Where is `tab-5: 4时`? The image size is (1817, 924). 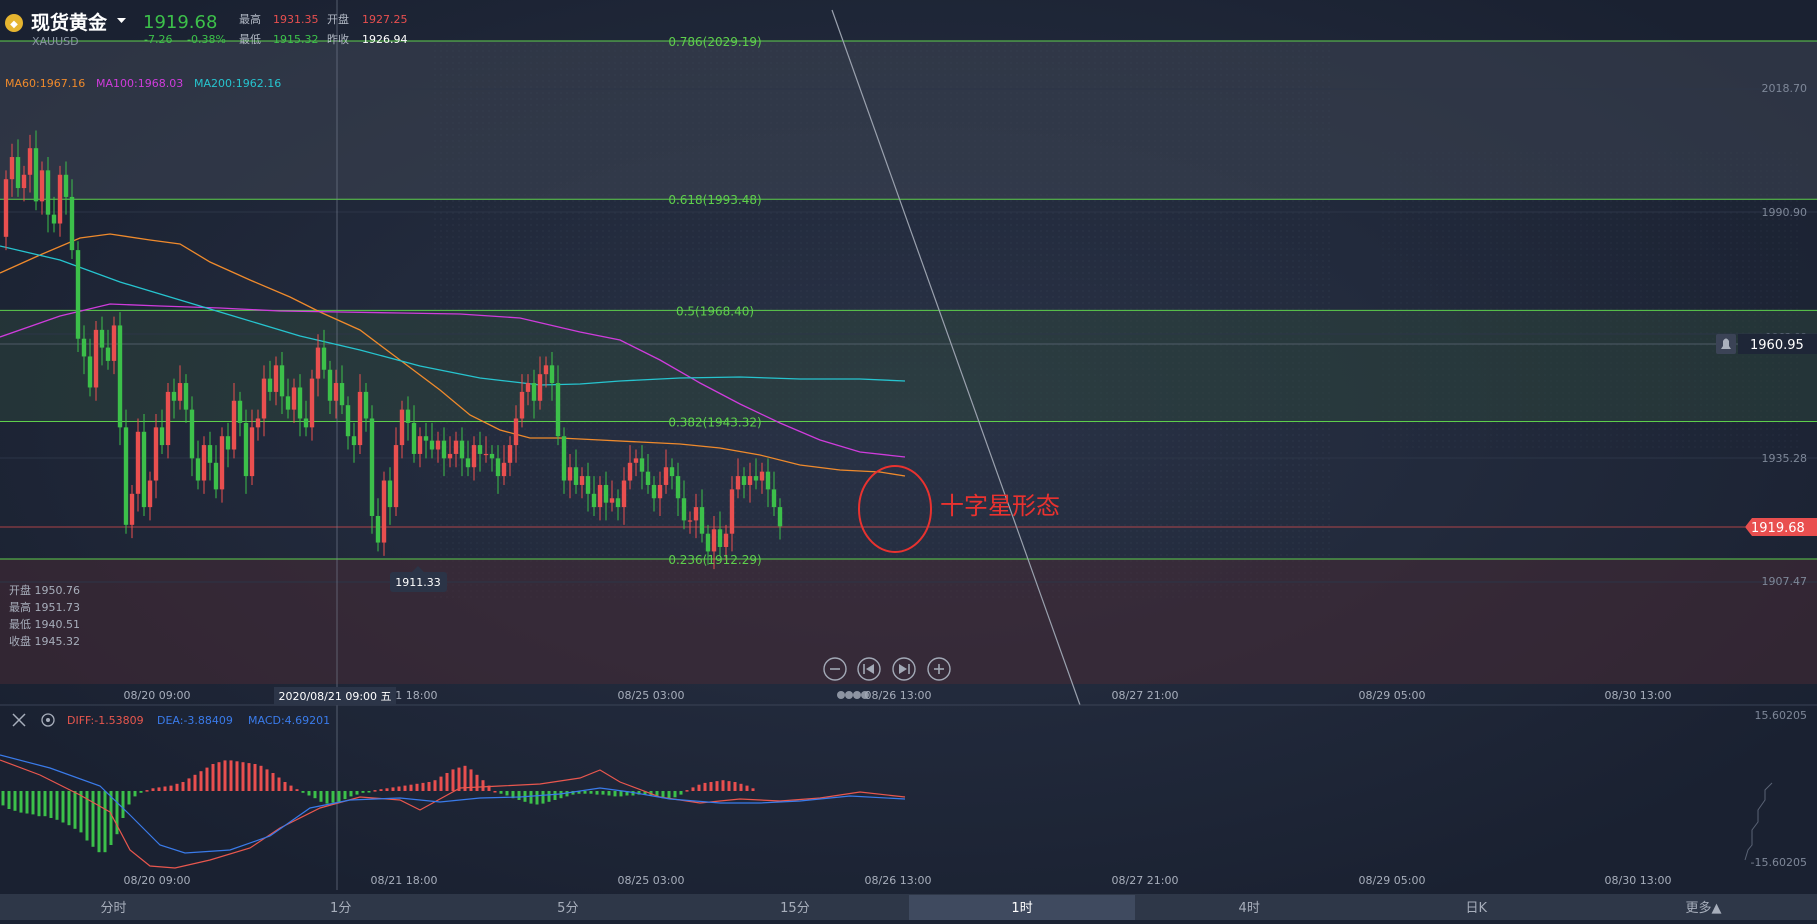 tab-5: 4时 is located at coordinates (1249, 908).